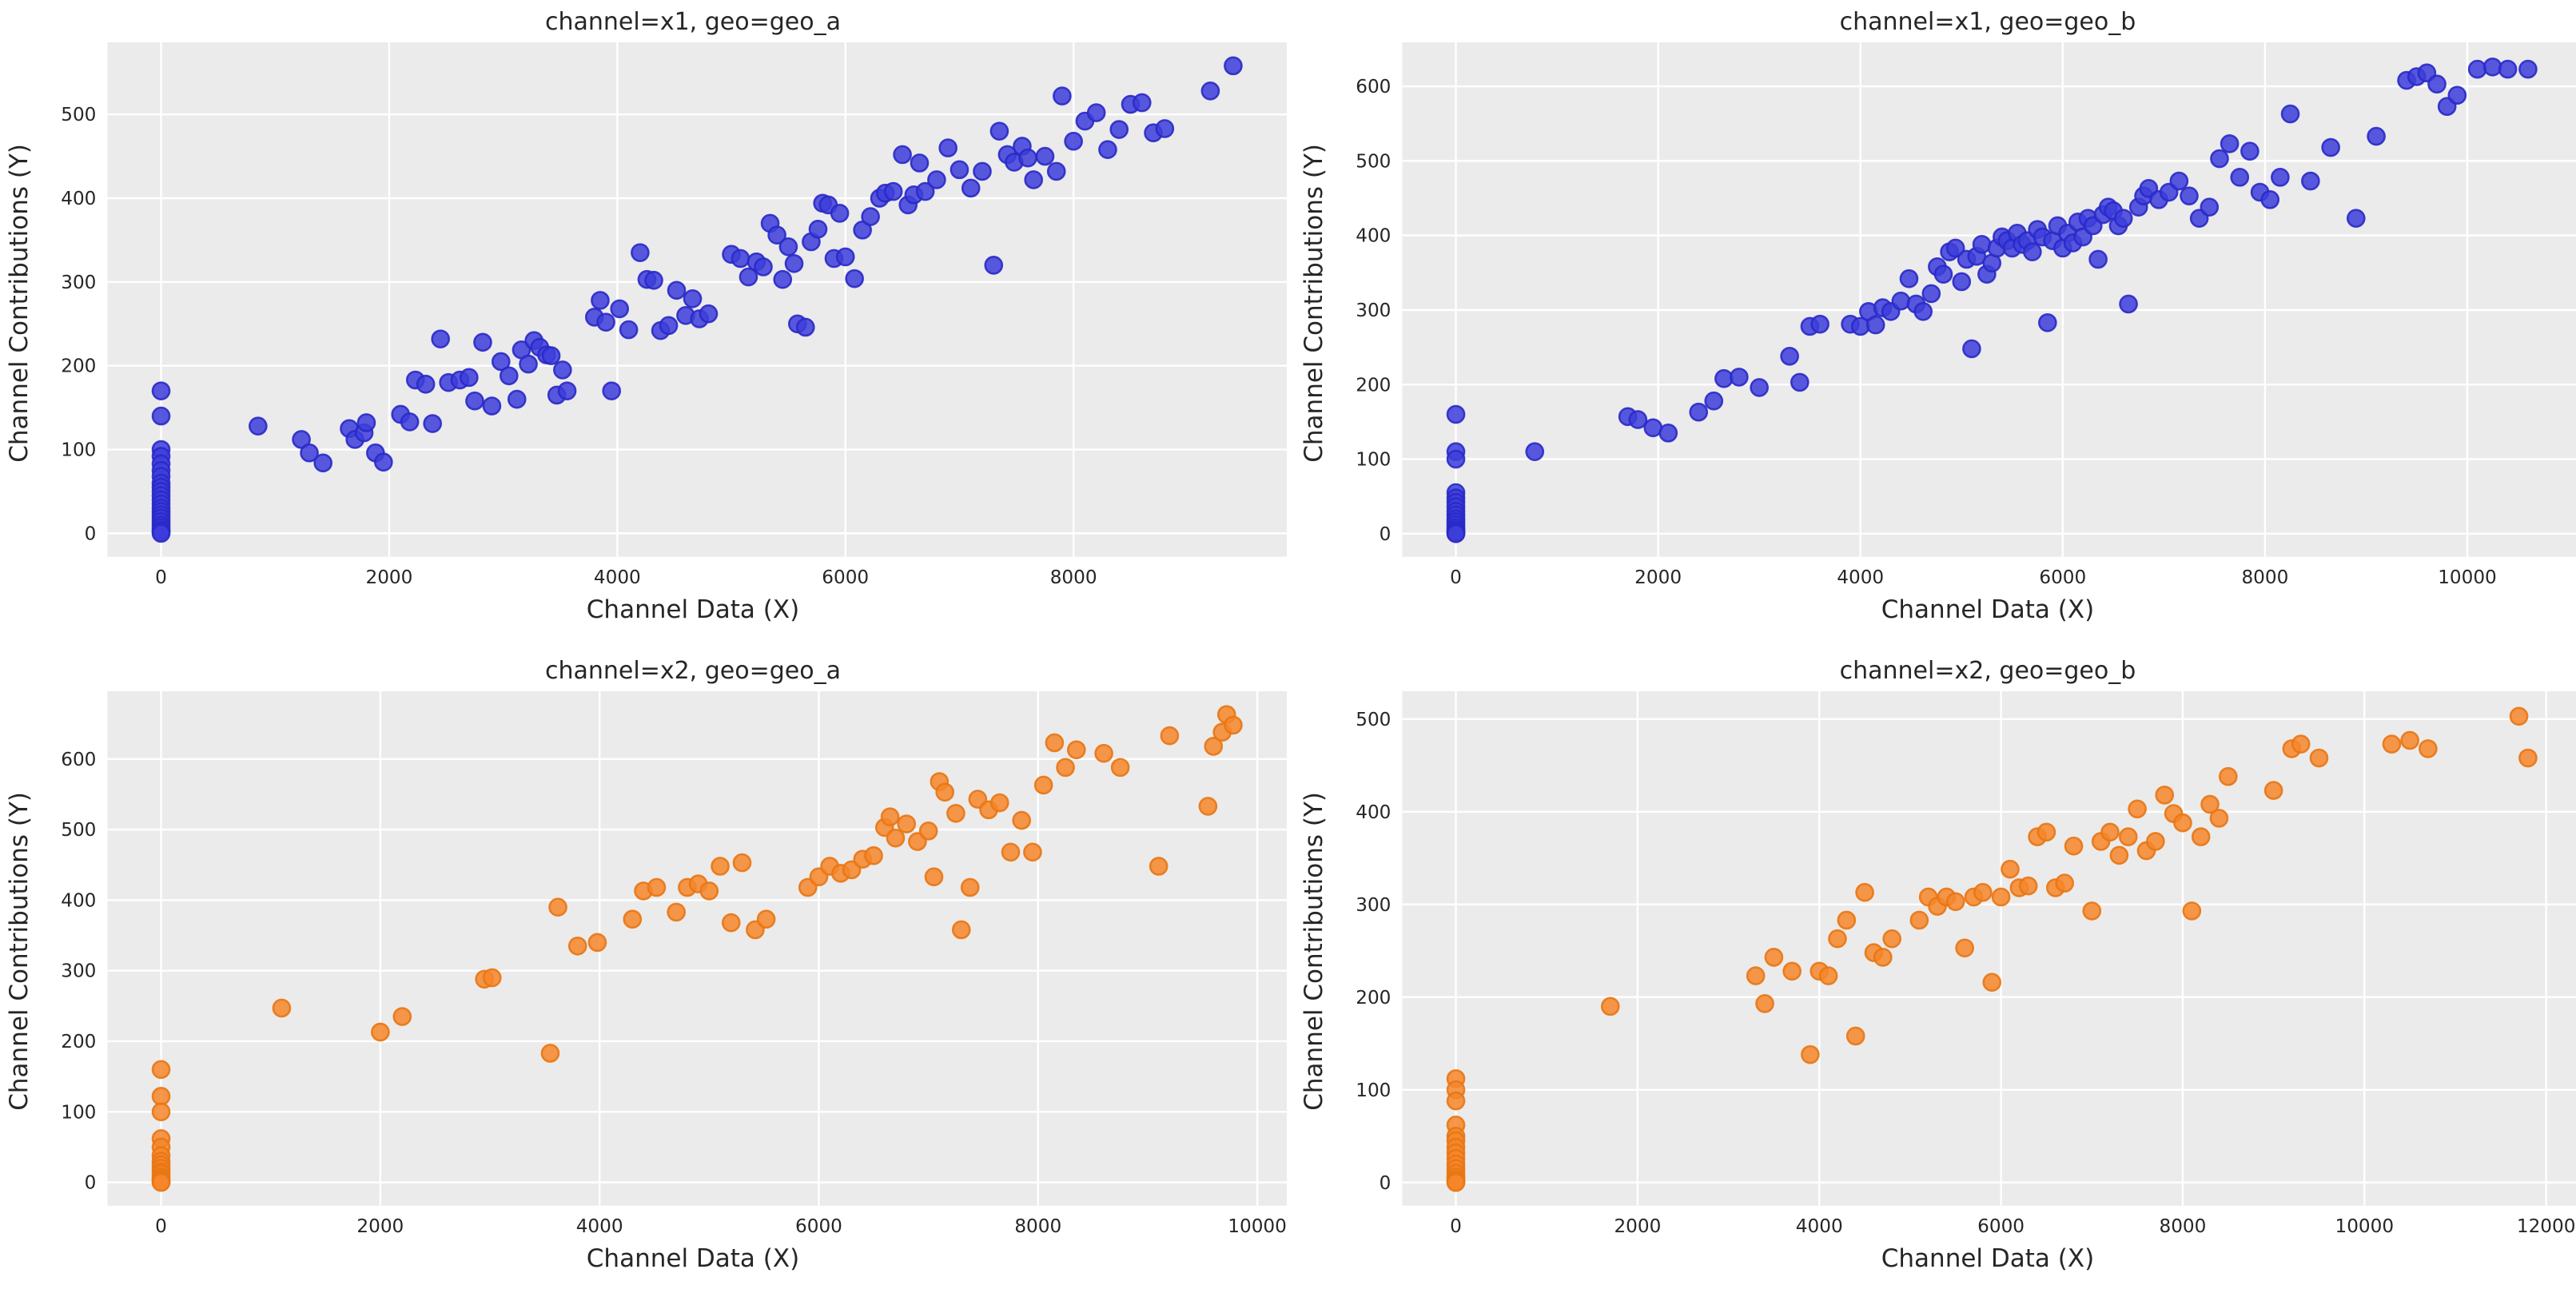 The image size is (2576, 1297). What do you see at coordinates (692, 22) in the screenshot?
I see `subplot-title: channel=x1, geo=geo_a` at bounding box center [692, 22].